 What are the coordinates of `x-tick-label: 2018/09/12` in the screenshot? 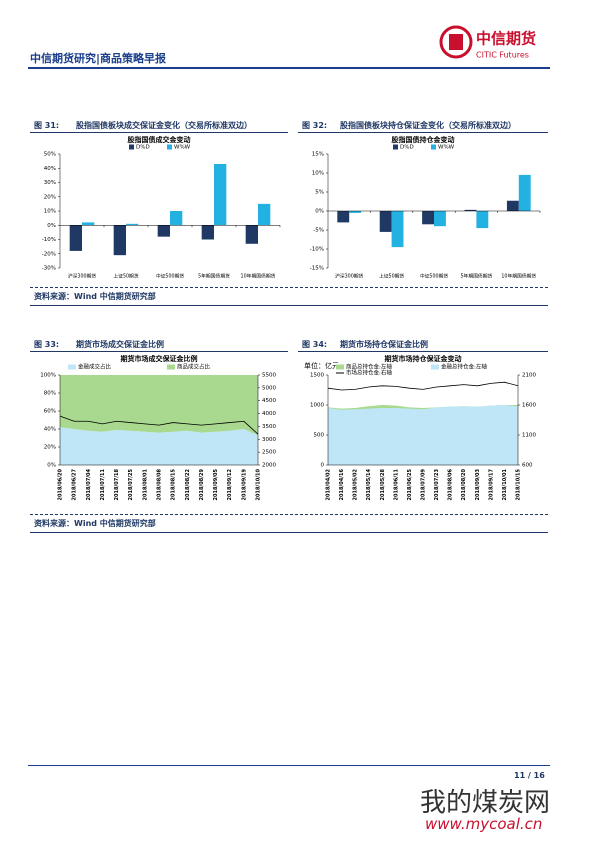 It's located at (230, 484).